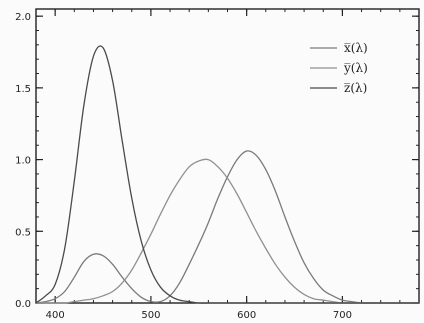 This screenshot has width=424, height=323. Describe the element at coordinates (23, 304) in the screenshot. I see `y-tick-label: 0.0` at that location.